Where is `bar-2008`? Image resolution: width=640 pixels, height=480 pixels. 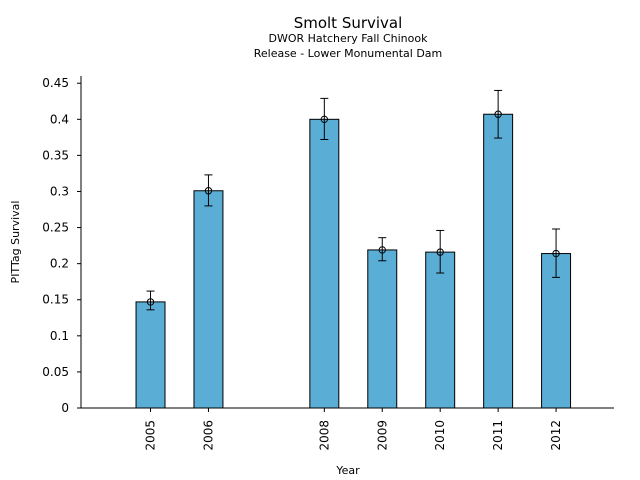 bar-2008 is located at coordinates (324, 263).